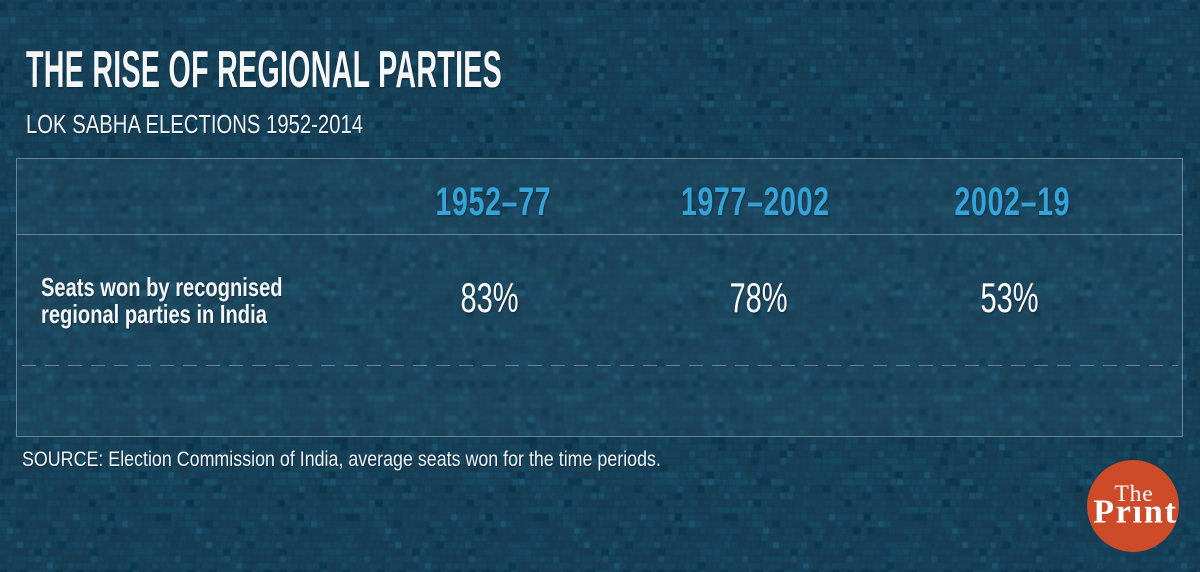  I want to click on svg-text: Prınt, so click(1135, 511).